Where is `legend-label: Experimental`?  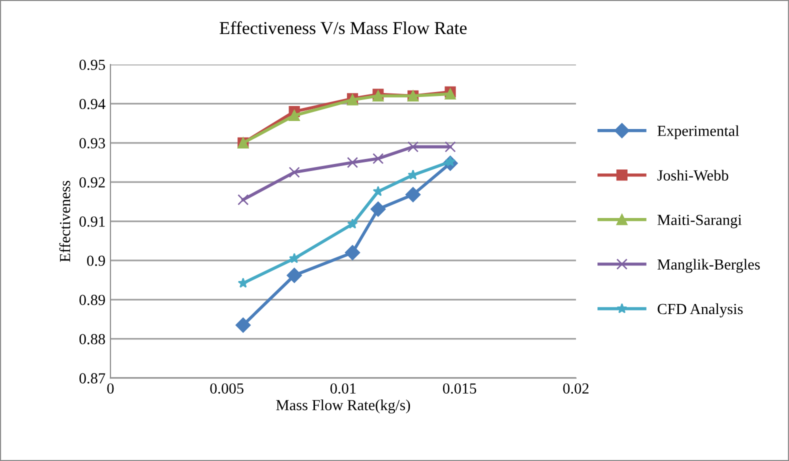 legend-label: Experimental is located at coordinates (699, 132).